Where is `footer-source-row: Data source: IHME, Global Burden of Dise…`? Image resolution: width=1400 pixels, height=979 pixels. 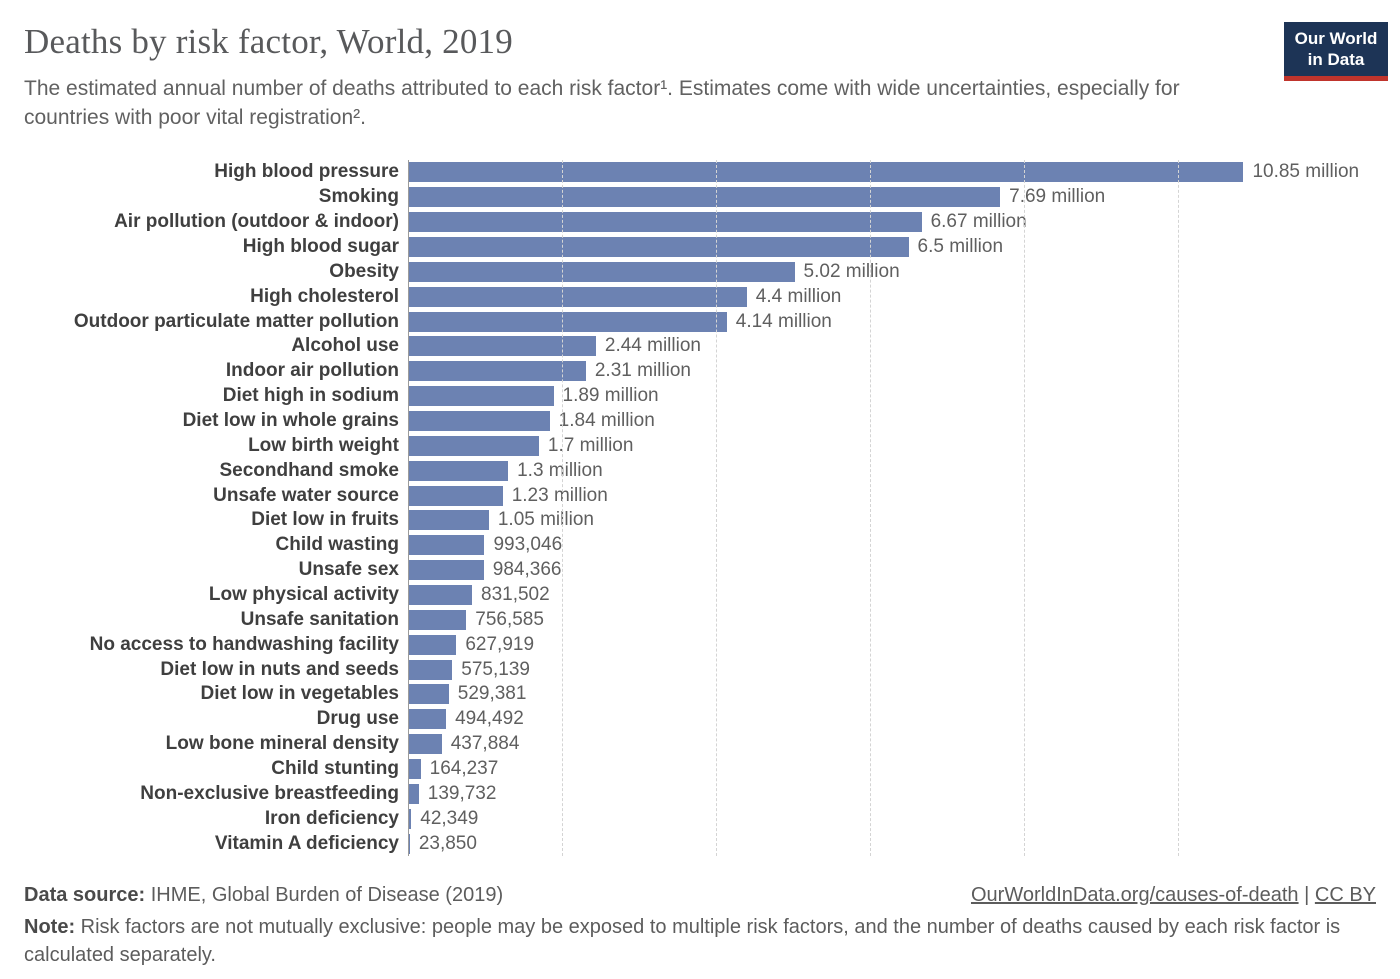
footer-source-row: Data source: IHME, Global Burden of Dise… is located at coordinates (700, 895).